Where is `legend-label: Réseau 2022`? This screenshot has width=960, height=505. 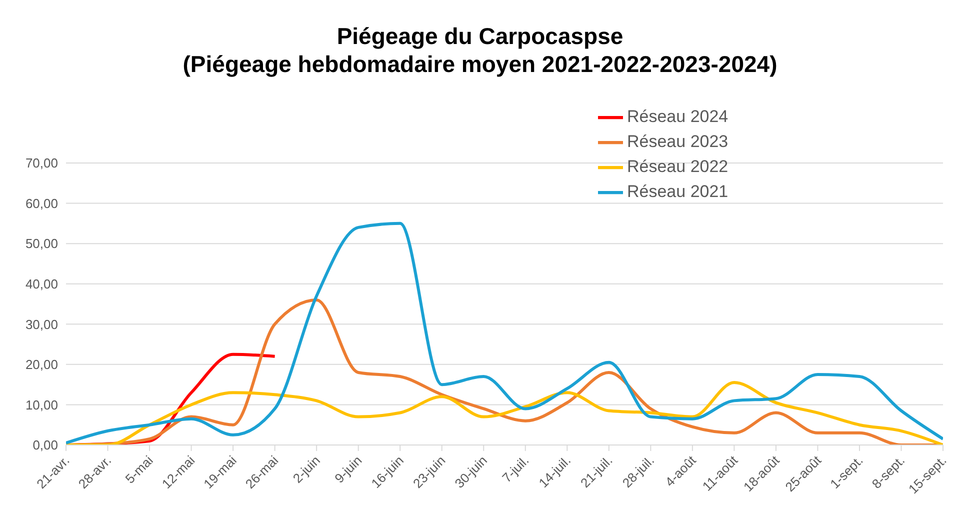 legend-label: Réseau 2022 is located at coordinates (677, 166).